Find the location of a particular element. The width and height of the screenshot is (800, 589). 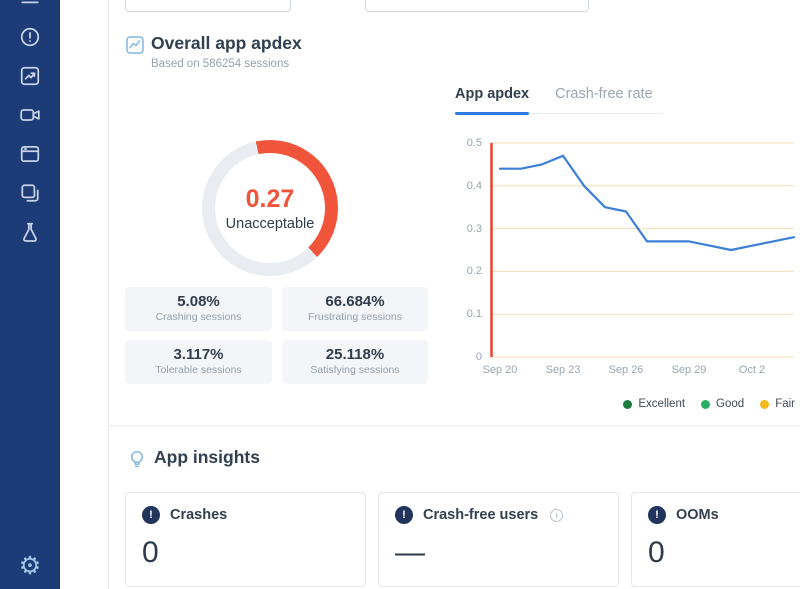

insight-card-label: Crash-free users is located at coordinates (481, 515).